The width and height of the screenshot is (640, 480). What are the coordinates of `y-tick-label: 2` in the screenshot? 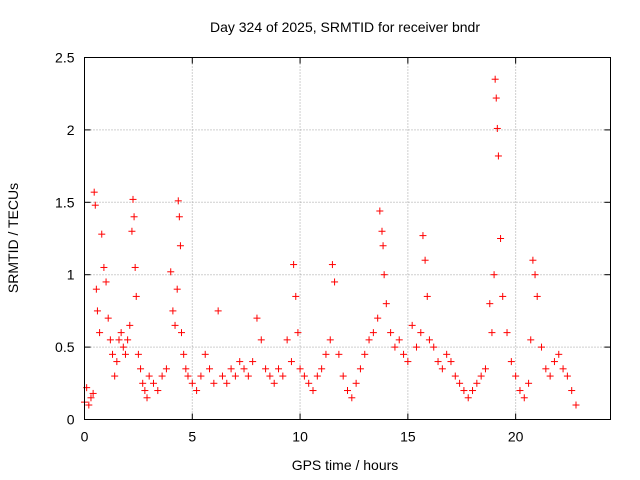 It's located at (71, 130).